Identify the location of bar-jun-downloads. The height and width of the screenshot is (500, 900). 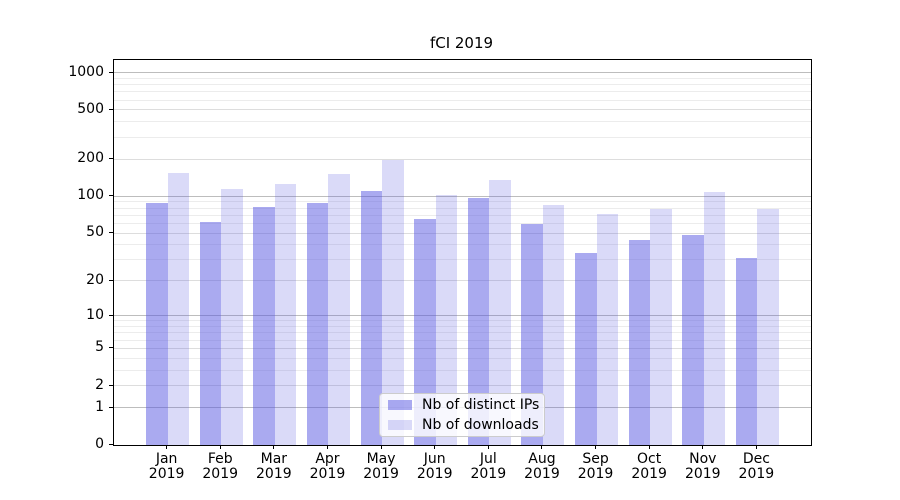
(446, 319).